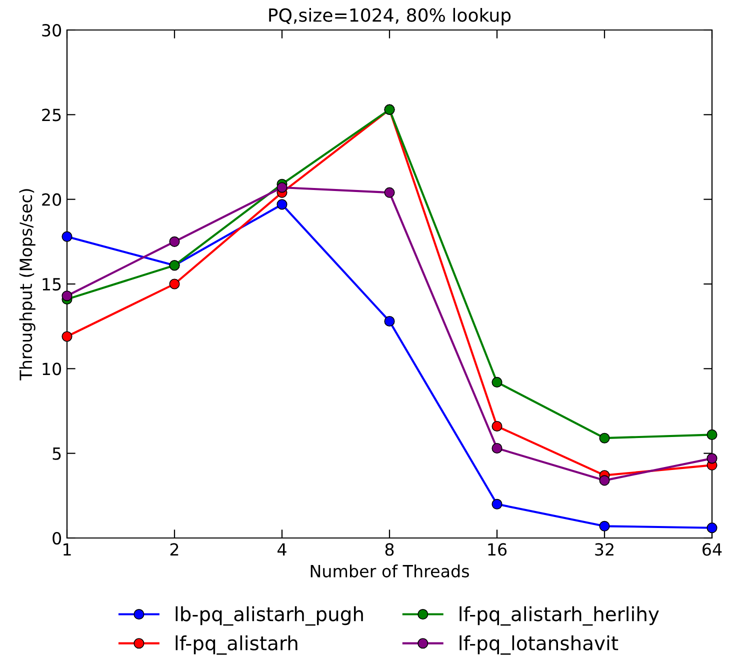 This screenshot has width=732, height=663. Describe the element at coordinates (559, 616) in the screenshot. I see `legend-label: lf-pq_alistarh_herlihy` at that location.